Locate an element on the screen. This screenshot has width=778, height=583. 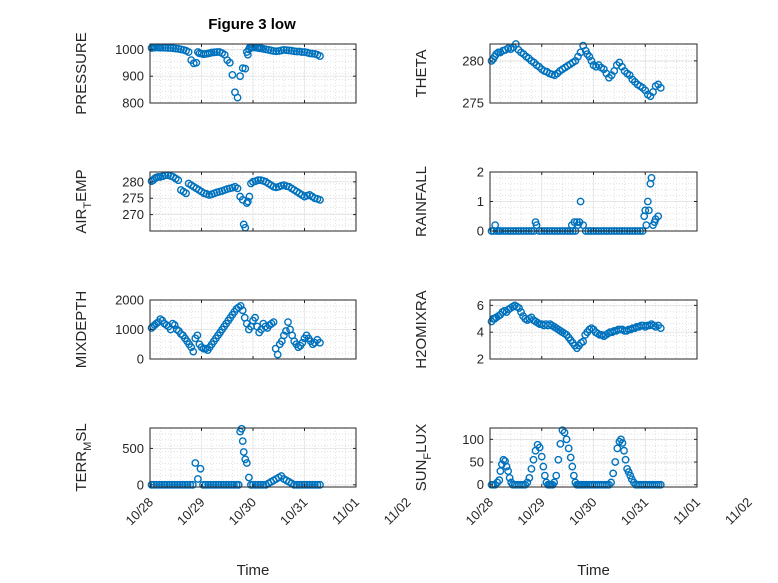
subplot-rainfall: 0 1 2 RAINFALL is located at coordinates (555, 202).